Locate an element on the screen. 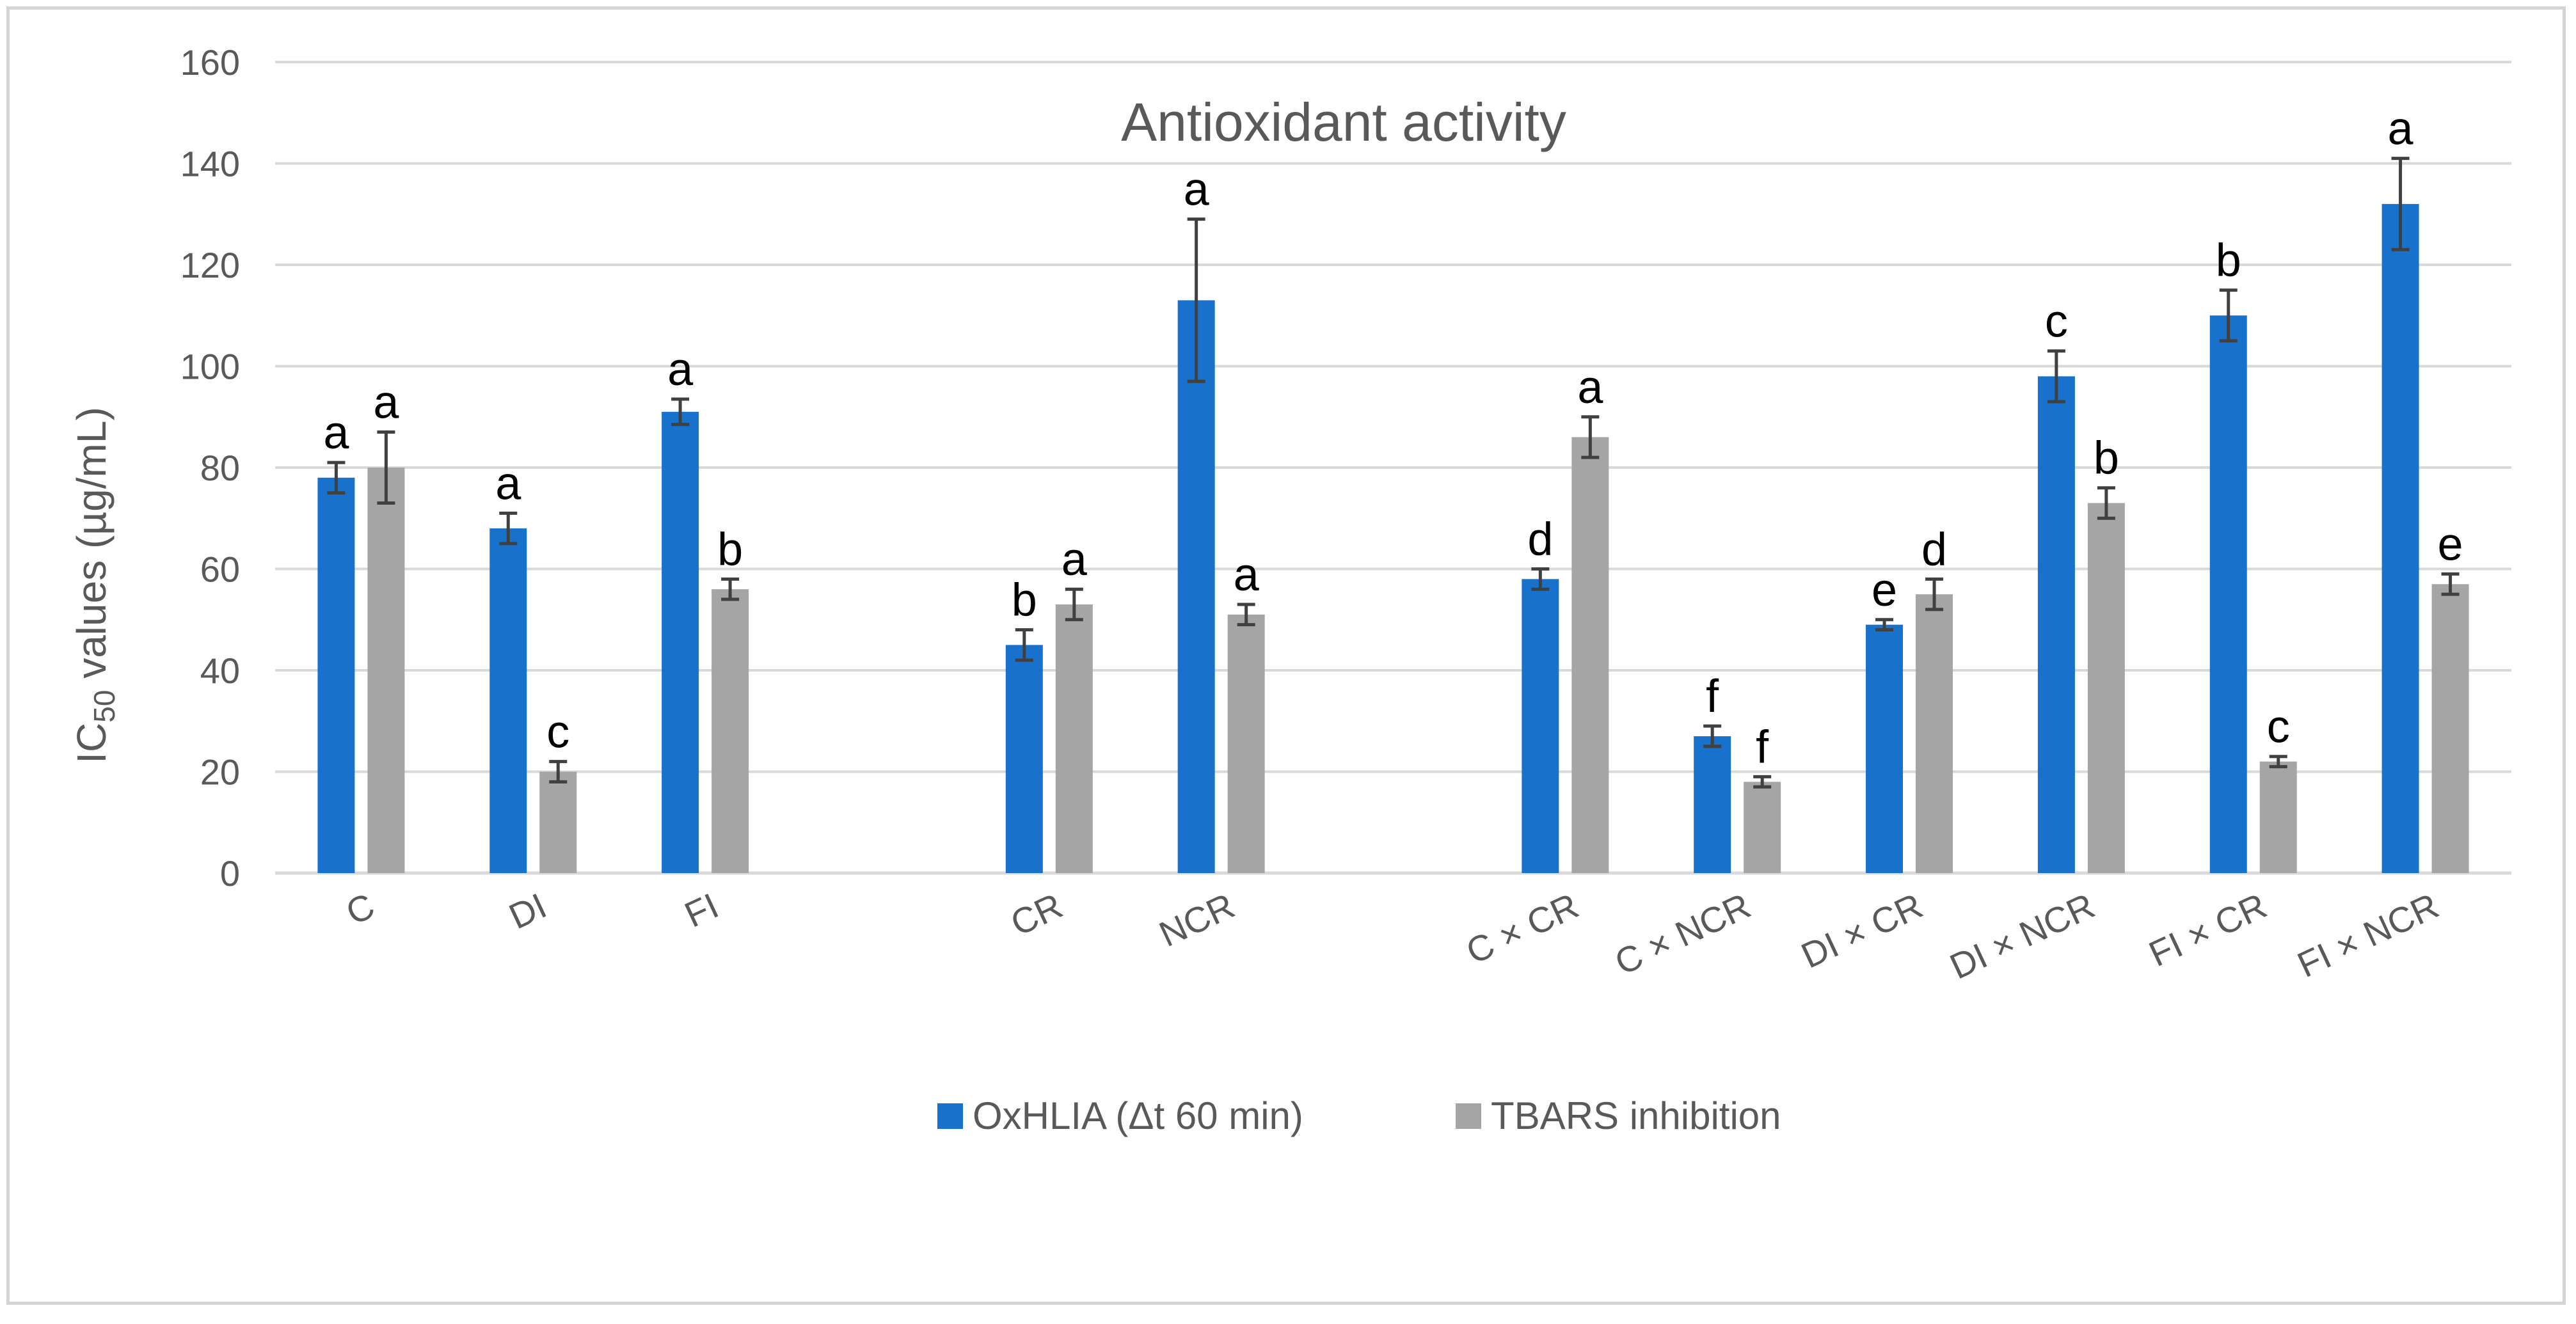 The image size is (2576, 1324). y-axis-label-subscript: 50 is located at coordinates (105, 706).